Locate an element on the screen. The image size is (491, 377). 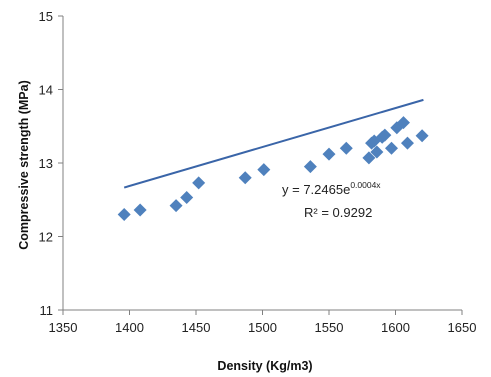
y-tick-label: 15 is located at coordinates (46, 16).